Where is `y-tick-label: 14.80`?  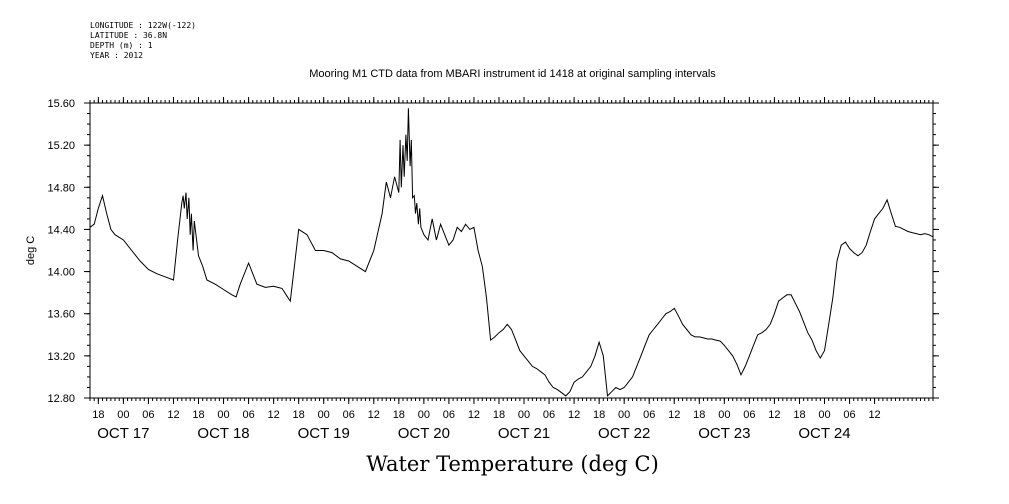
y-tick-label: 14.80 is located at coordinates (61, 188).